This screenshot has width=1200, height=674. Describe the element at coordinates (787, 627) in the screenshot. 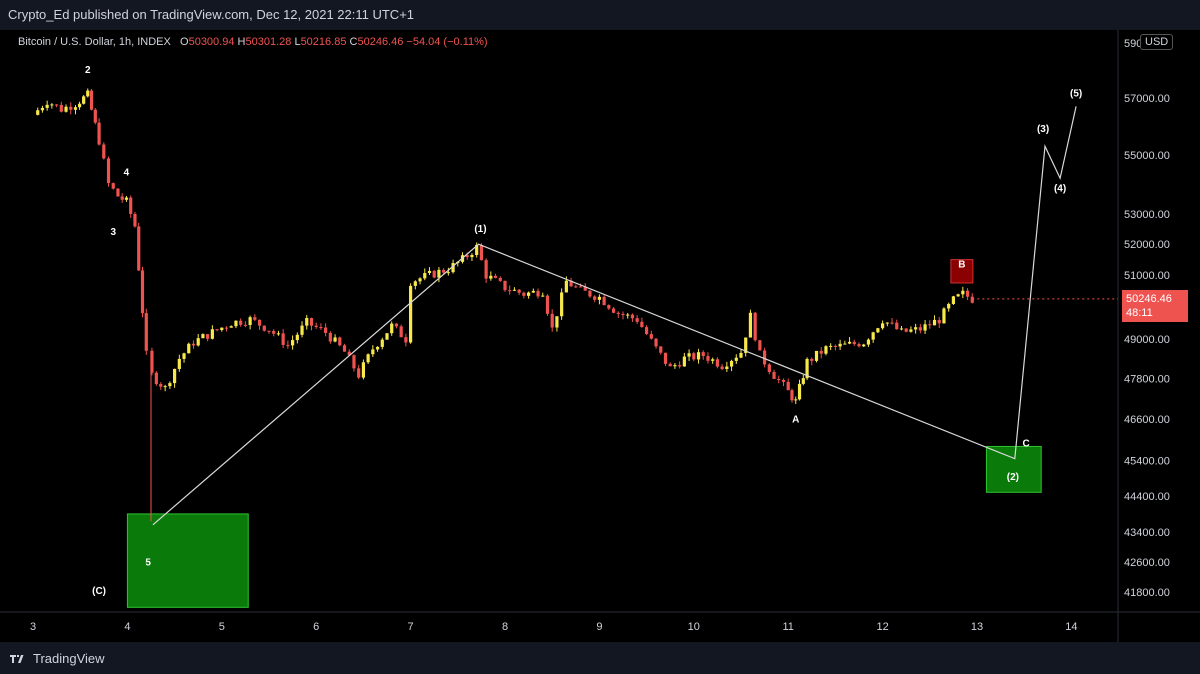

I see `time-tick-8: 11` at that location.